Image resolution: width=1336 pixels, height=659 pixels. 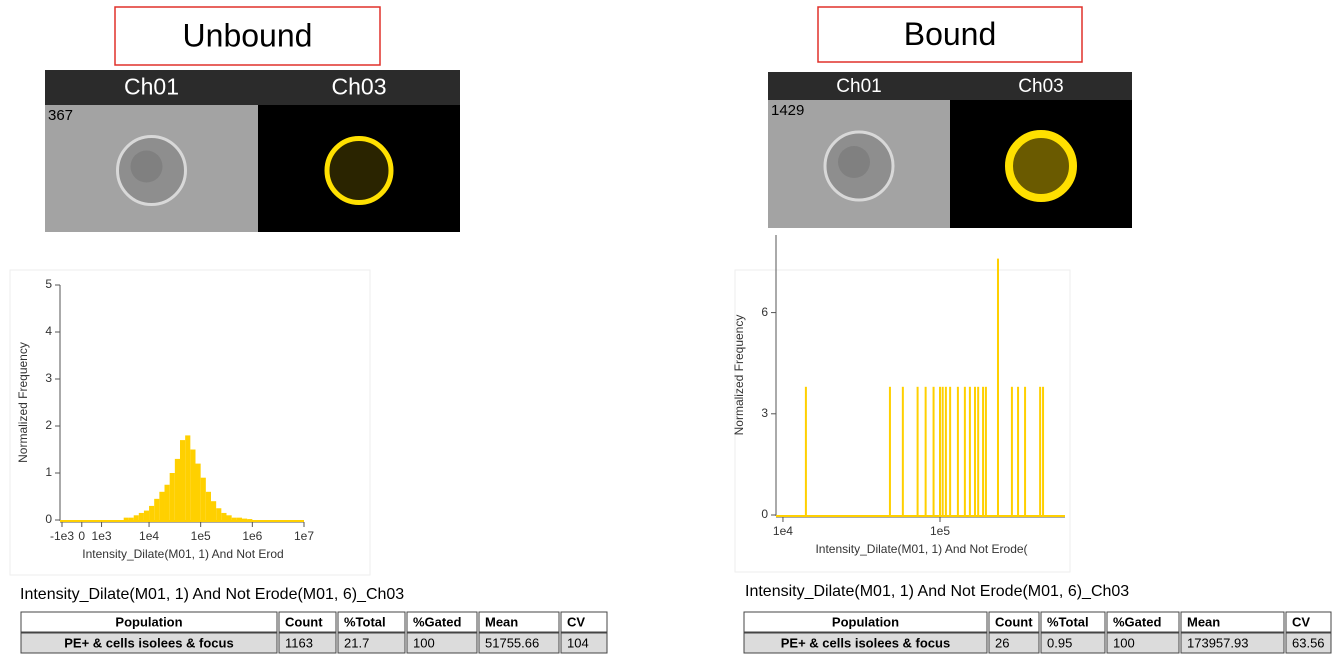 What do you see at coordinates (1002, 642) in the screenshot?
I see `table-cell-text: 26` at bounding box center [1002, 642].